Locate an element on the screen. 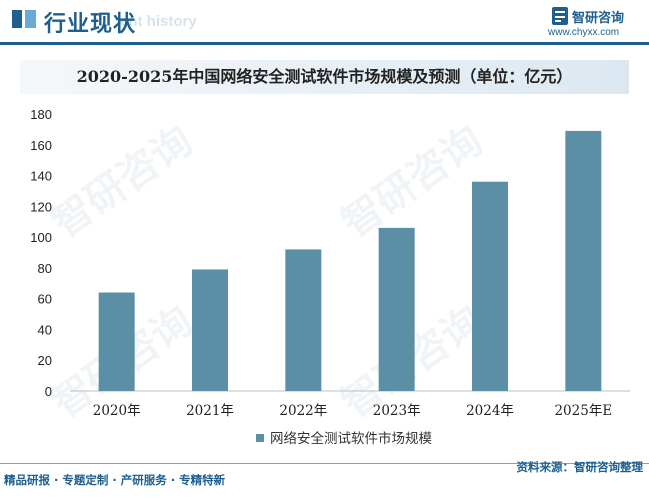  y-tick-label: 80 is located at coordinates (45, 268).